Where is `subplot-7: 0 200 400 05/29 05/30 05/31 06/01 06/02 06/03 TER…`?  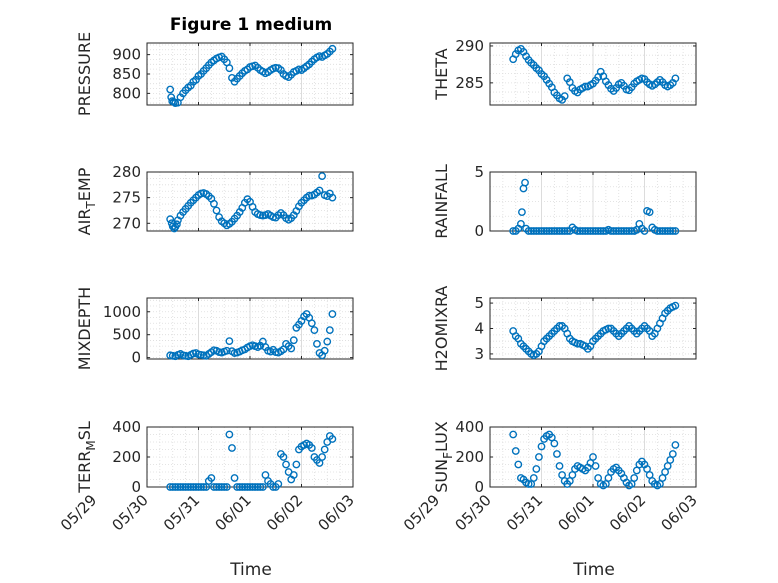 subplot-7: 0 200 400 05/29 05/30 05/31 06/01 06/02 06/03 TER… is located at coordinates (207, 476).